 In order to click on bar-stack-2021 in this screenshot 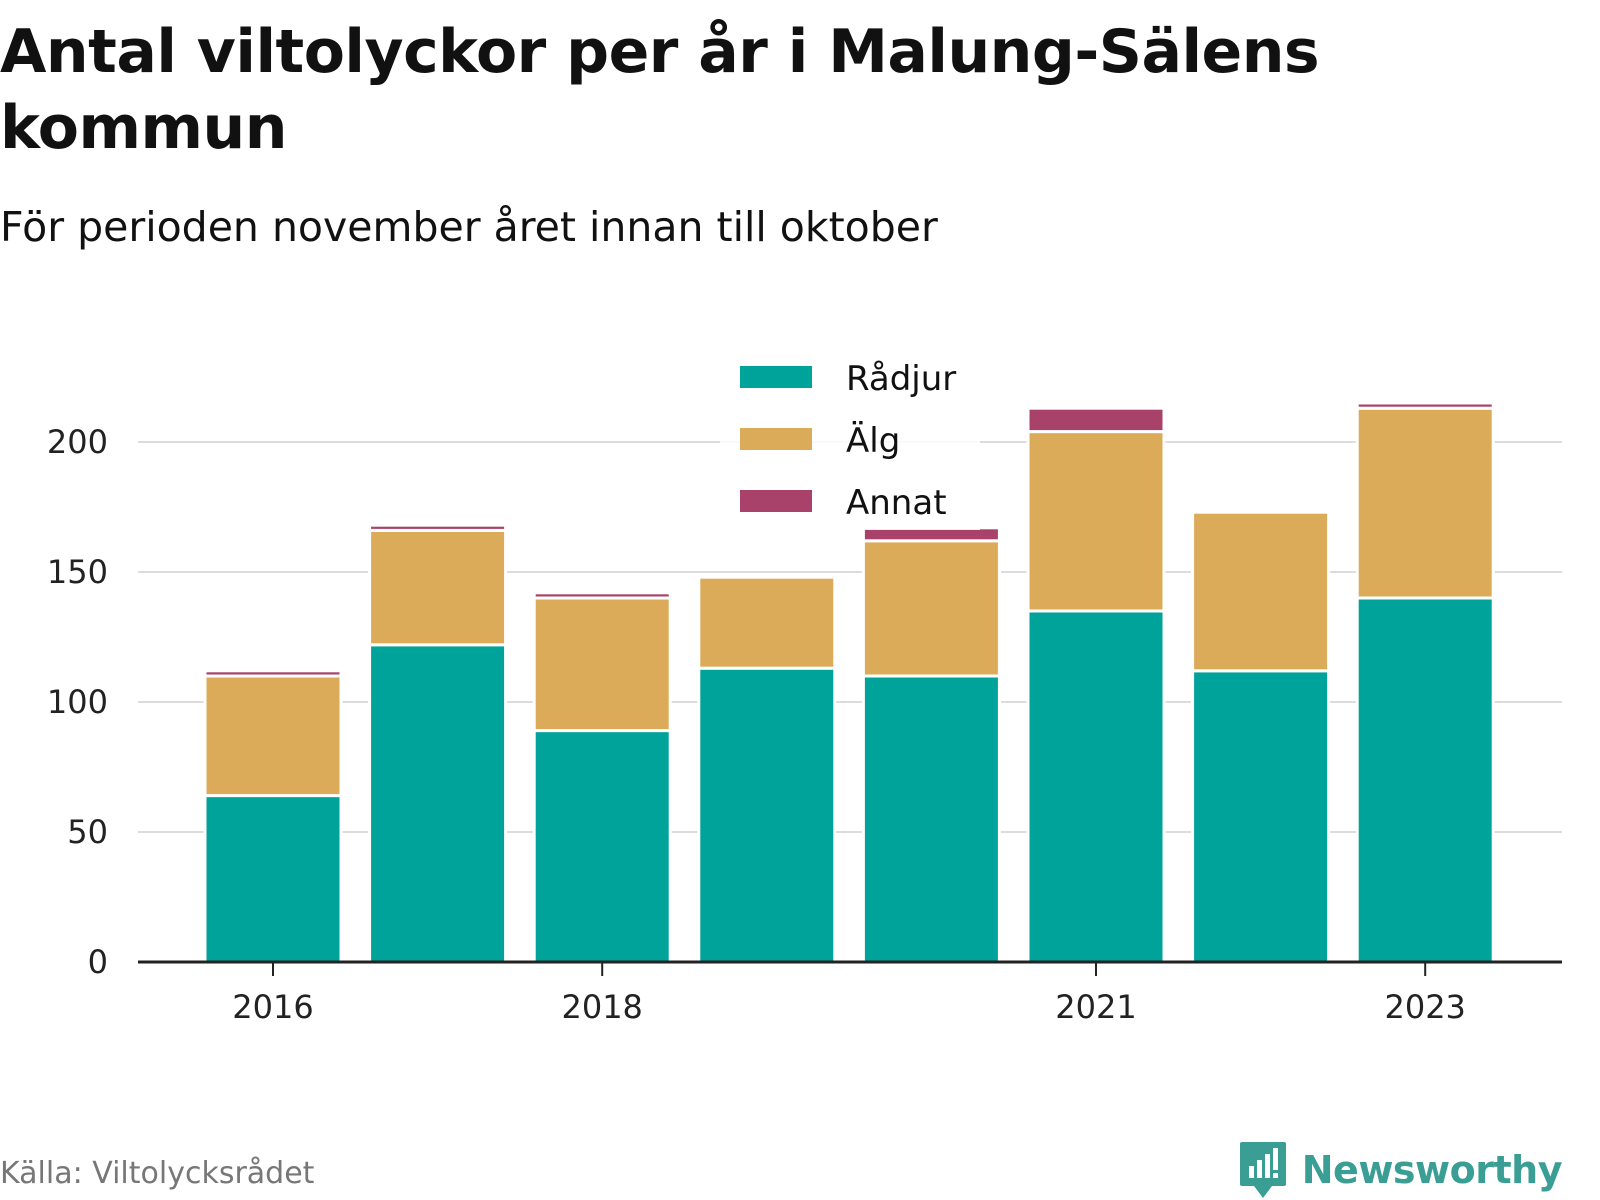, I will do `click(1096, 685)`.